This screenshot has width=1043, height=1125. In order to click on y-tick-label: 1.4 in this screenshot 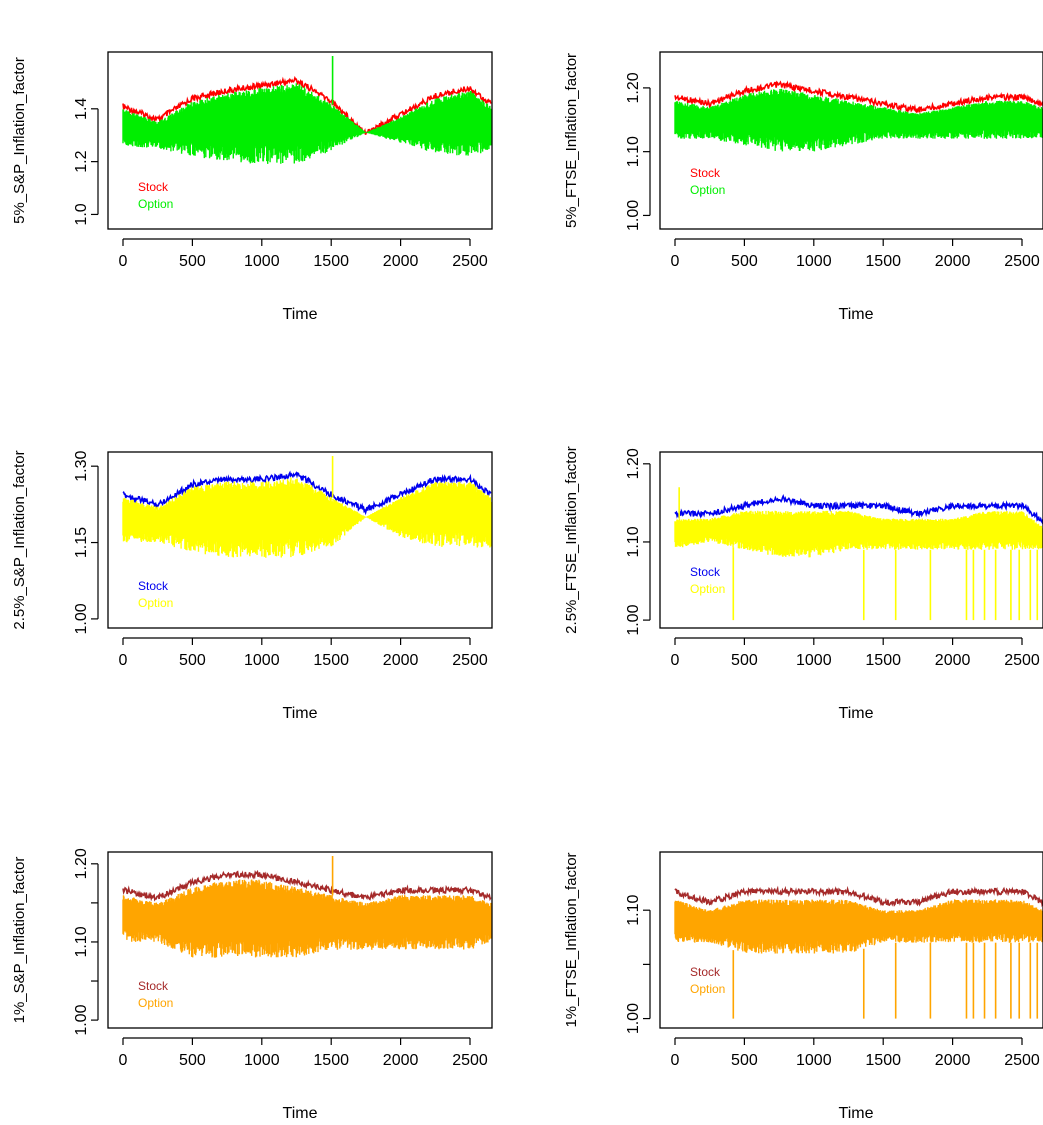, I will do `click(81, 109)`.